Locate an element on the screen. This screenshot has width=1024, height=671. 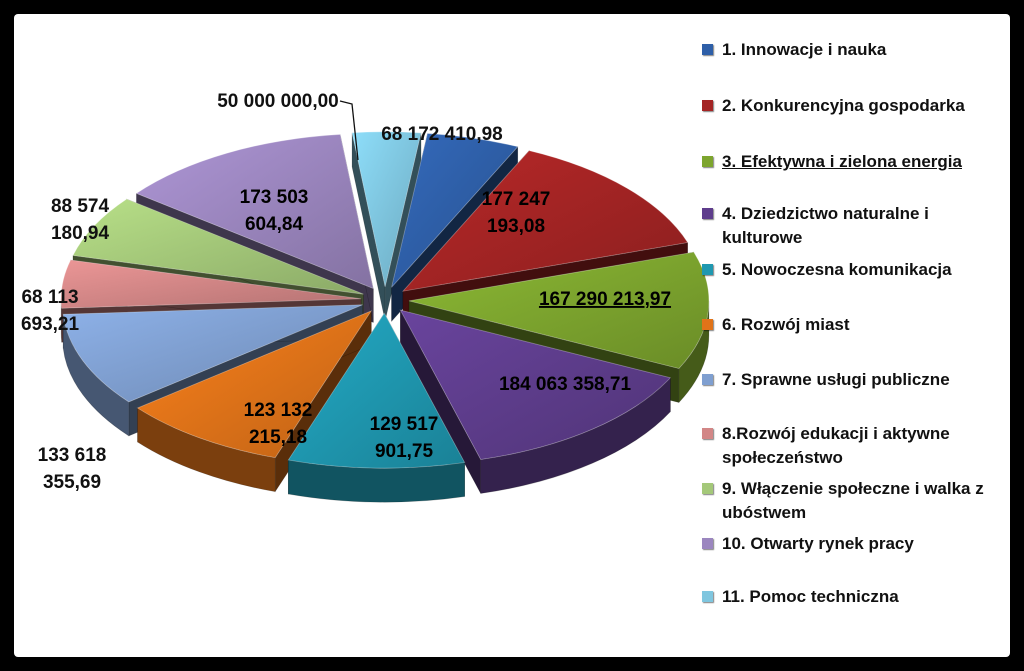
data-label-6: 123 132 215,18 is located at coordinates (278, 424).